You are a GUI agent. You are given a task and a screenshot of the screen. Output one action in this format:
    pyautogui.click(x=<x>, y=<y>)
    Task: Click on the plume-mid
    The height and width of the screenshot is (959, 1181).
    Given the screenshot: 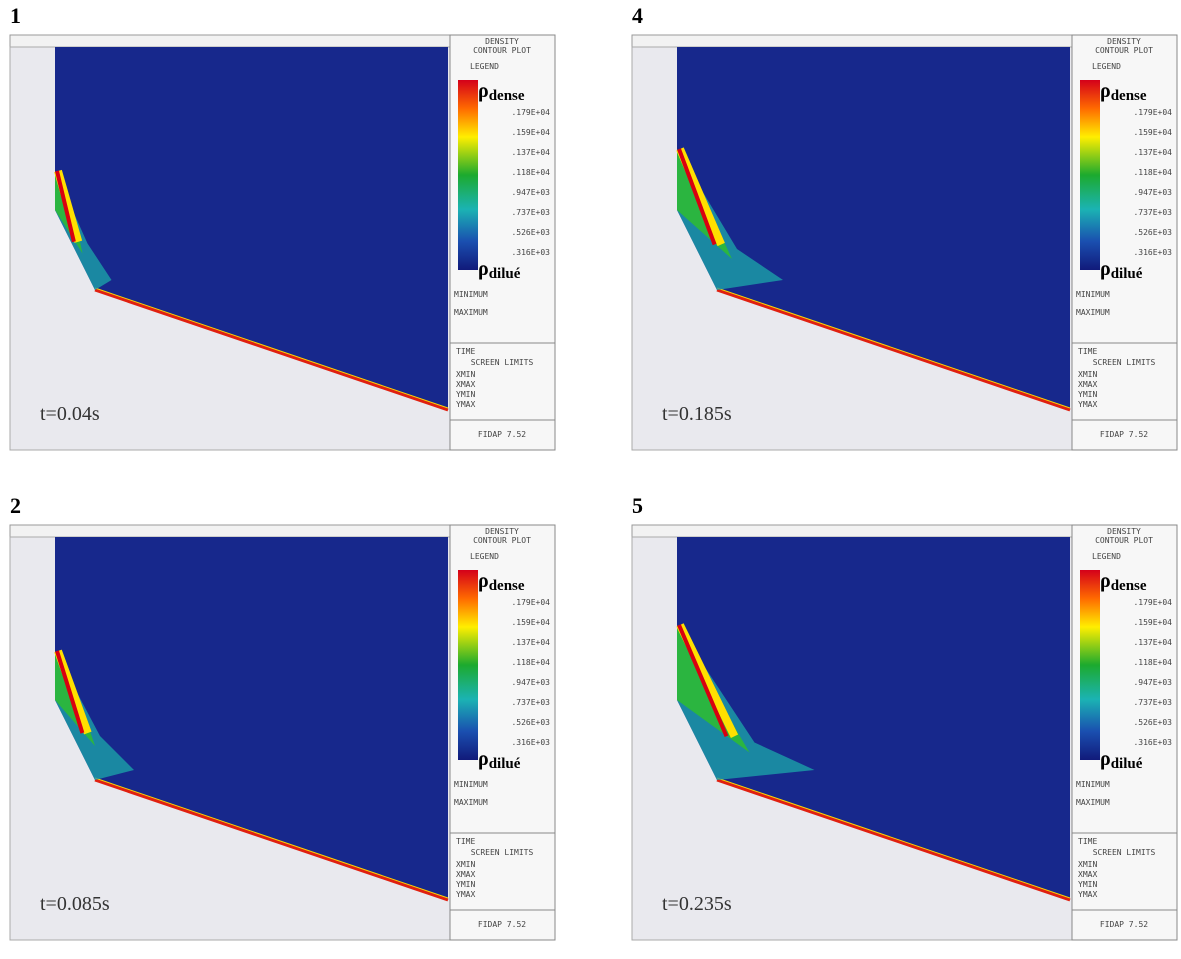 What is the action you would take?
    pyautogui.click(x=713, y=689)
    